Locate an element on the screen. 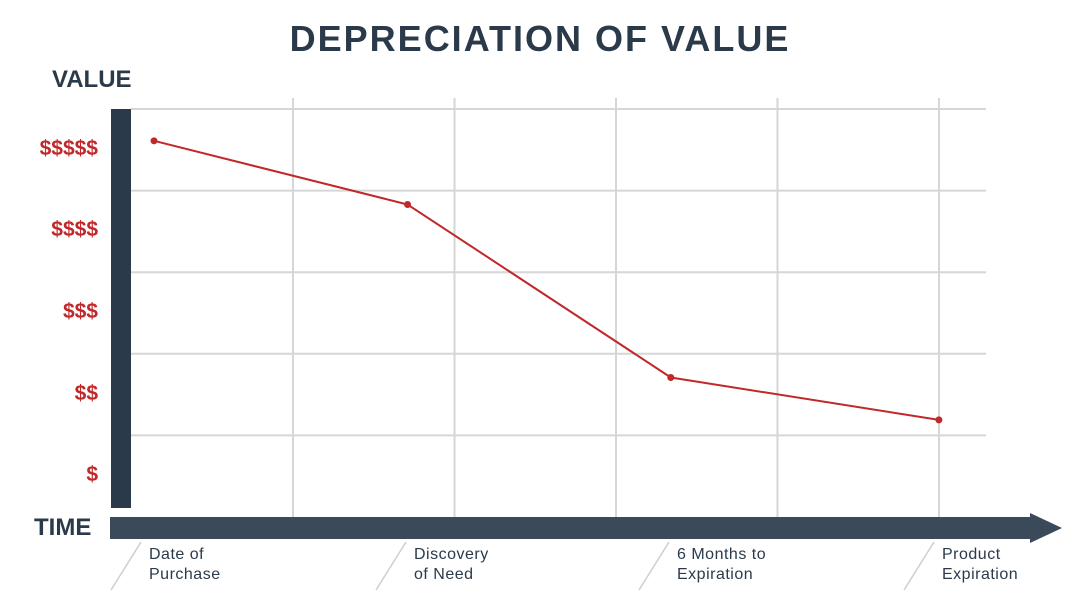 The width and height of the screenshot is (1080, 602). x-tick-label: 6 Months to Expiration is located at coordinates (721, 565).